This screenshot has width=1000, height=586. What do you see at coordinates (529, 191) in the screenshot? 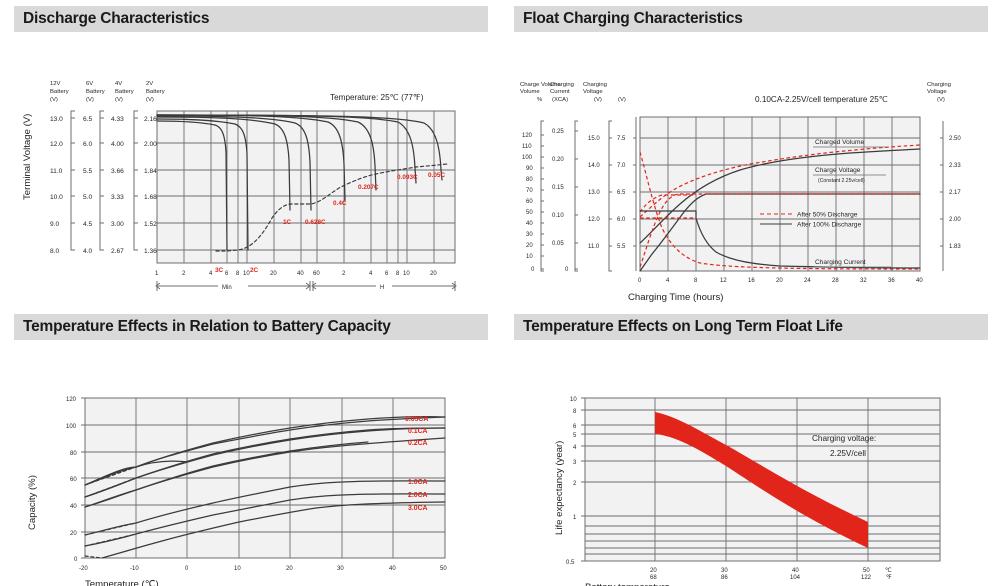
I see `svg-text: 70` at bounding box center [529, 191].